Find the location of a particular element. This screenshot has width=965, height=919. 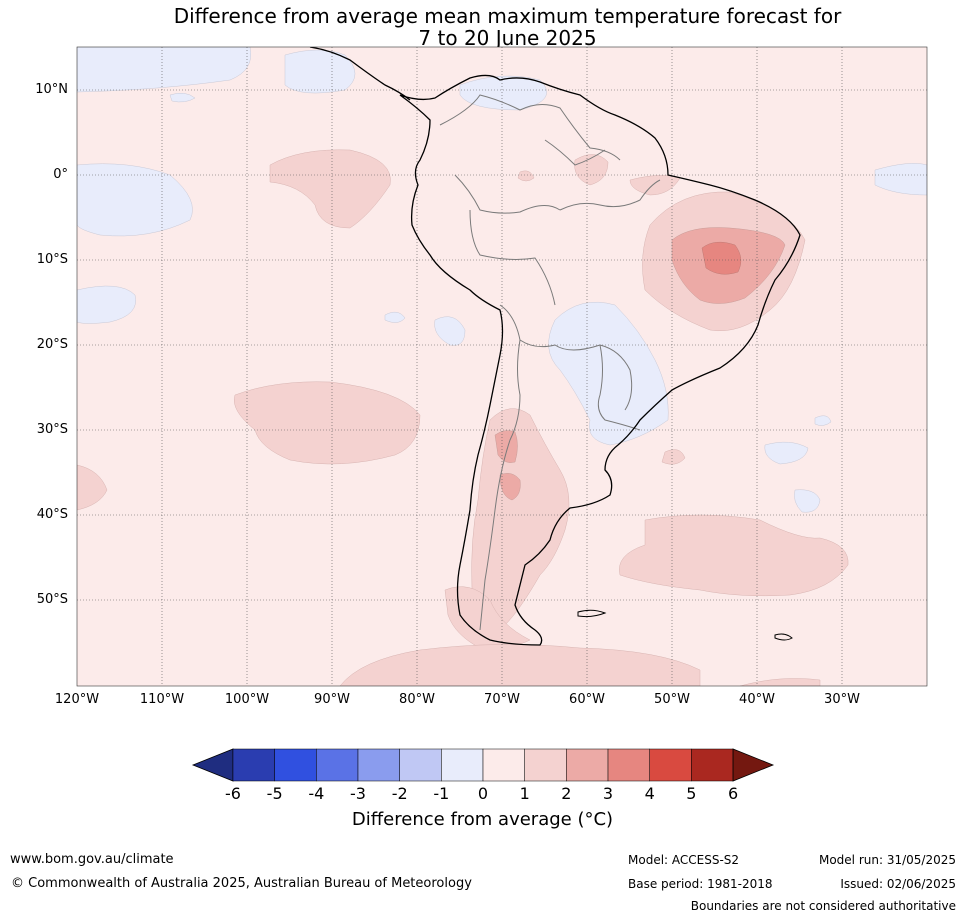

colorbar-tick-label: -6 is located at coordinates (233, 793).